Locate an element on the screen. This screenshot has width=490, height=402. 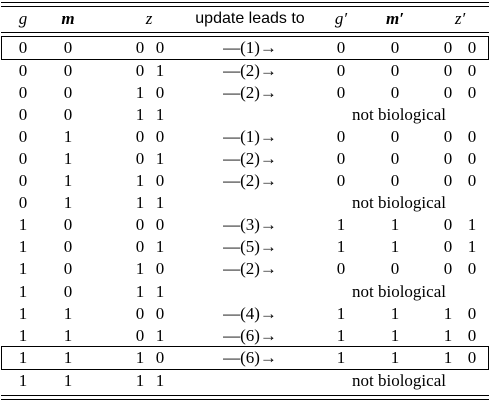
cell-arrow is located at coordinates (250, 115).